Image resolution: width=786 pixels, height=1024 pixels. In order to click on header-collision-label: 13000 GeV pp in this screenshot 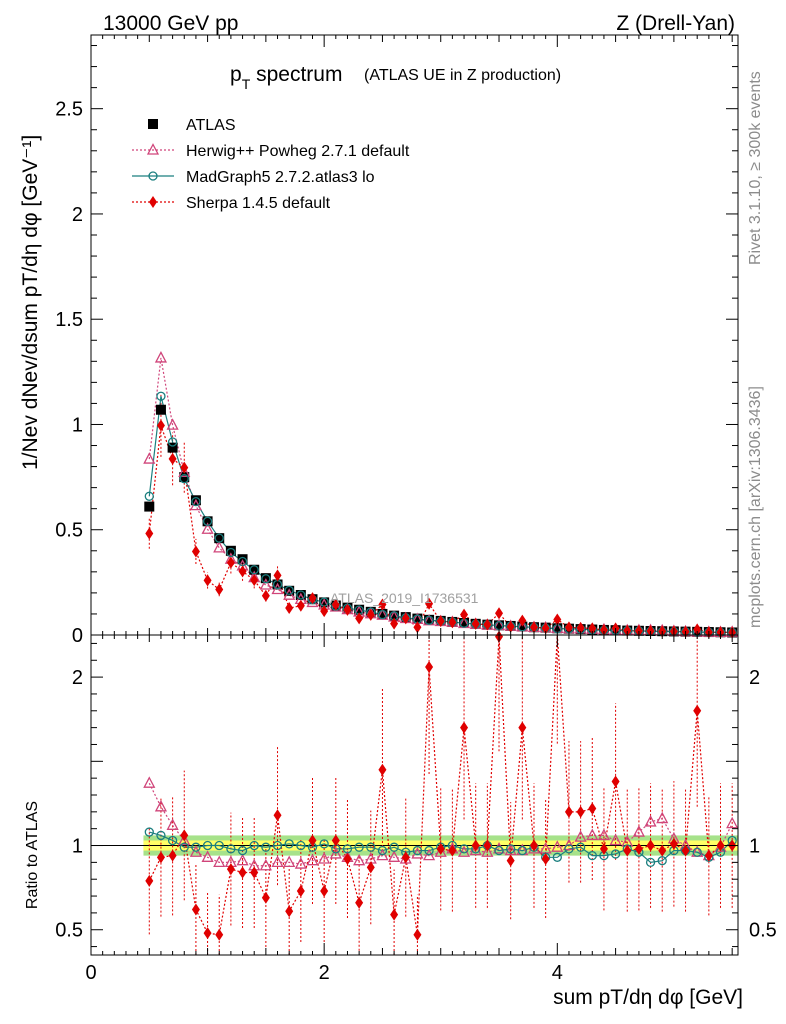, I will do `click(170, 23)`.